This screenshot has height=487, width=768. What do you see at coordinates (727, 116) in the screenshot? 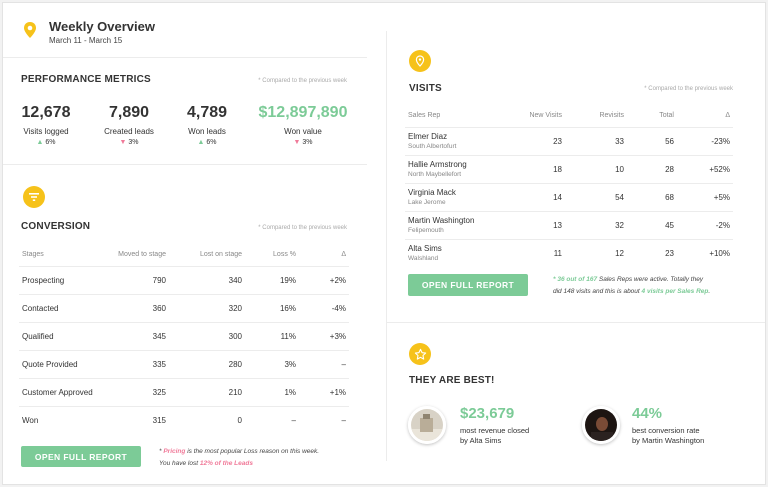
I see `column-header: Δ` at bounding box center [727, 116].